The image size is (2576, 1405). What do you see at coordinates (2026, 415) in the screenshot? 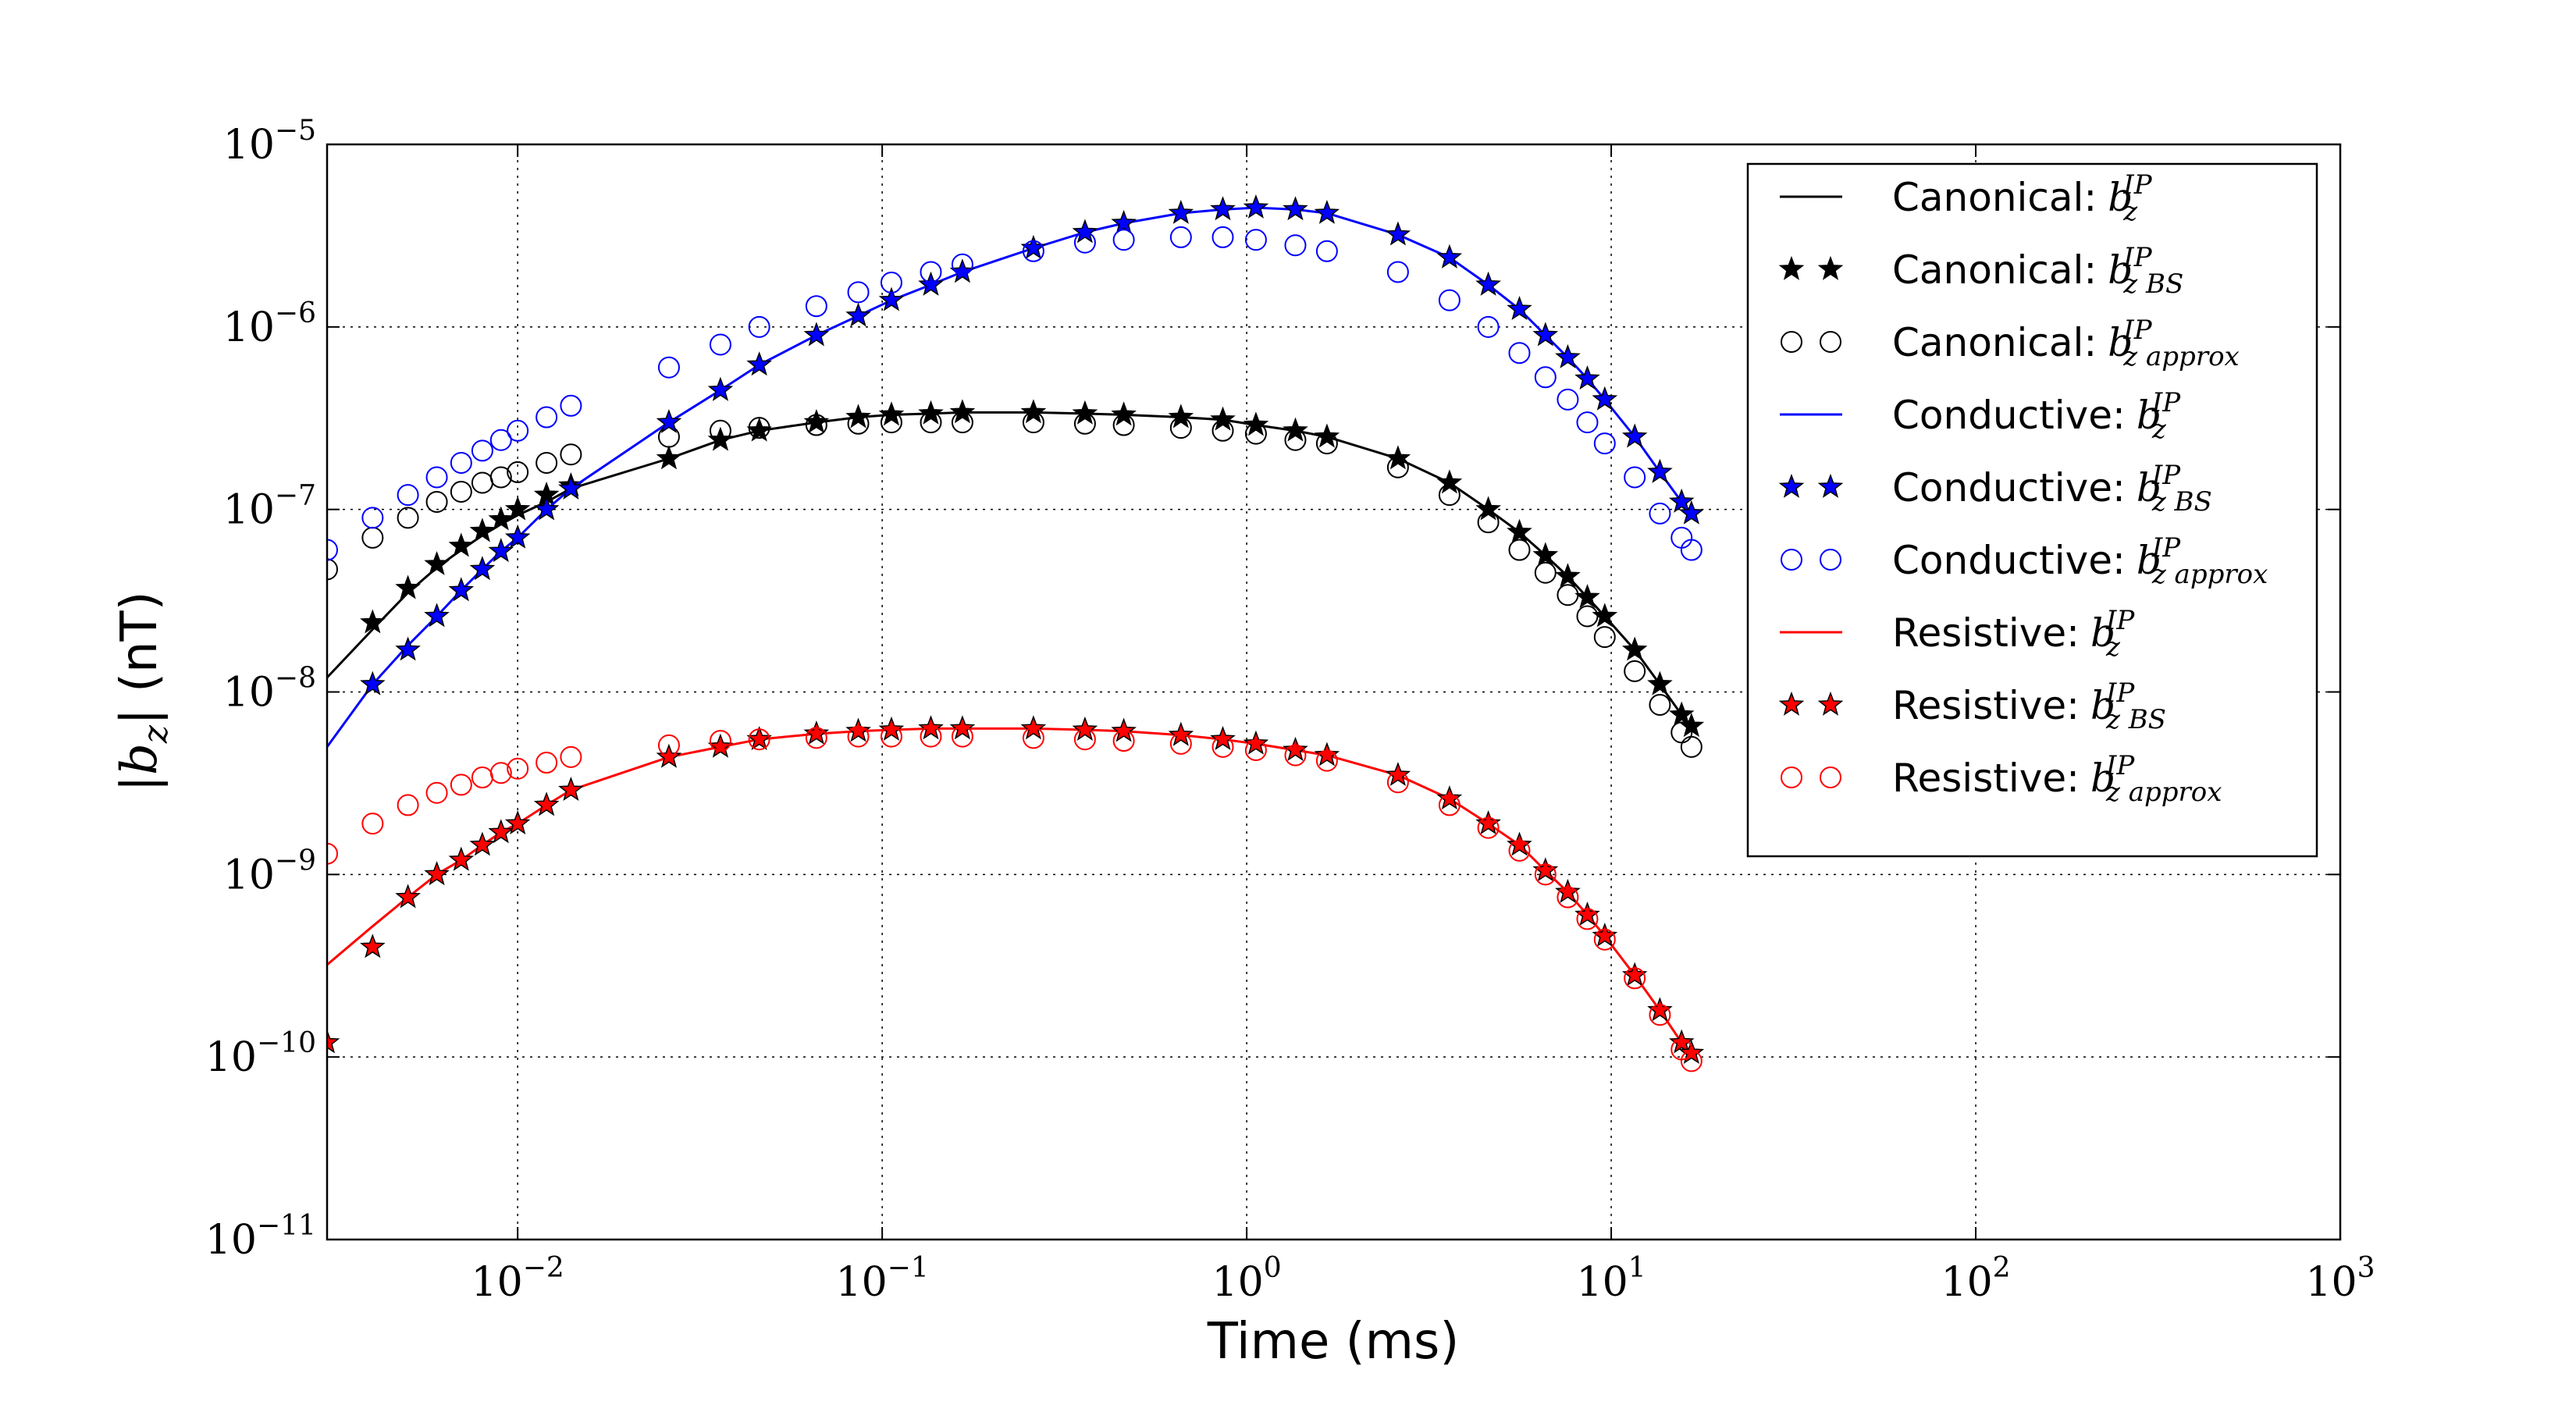
I see `legend-label: Conductive: b` at bounding box center [2026, 415].